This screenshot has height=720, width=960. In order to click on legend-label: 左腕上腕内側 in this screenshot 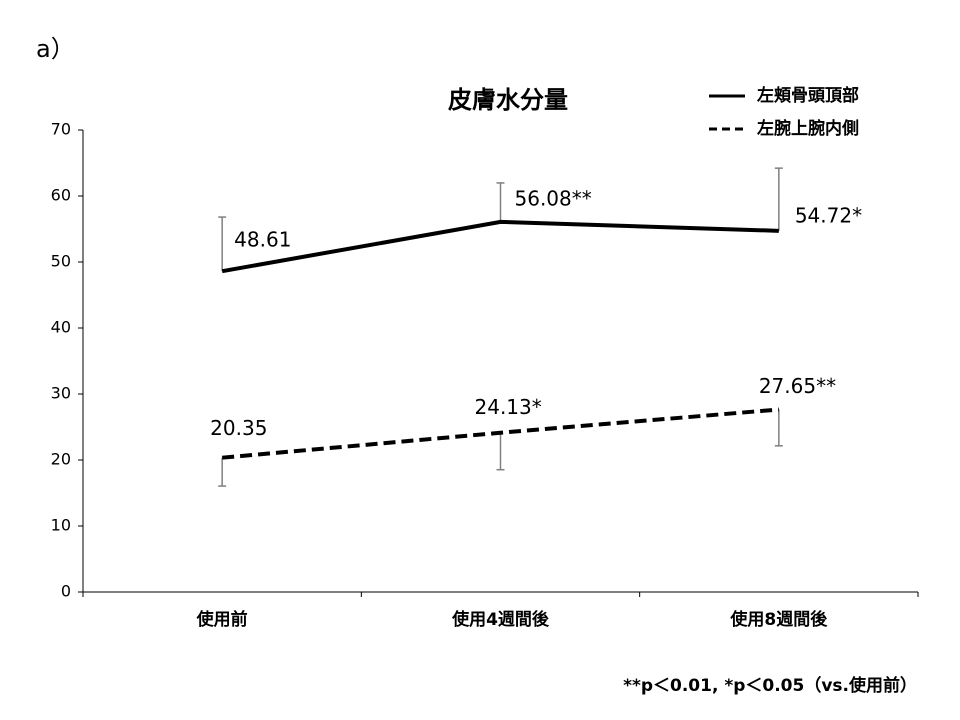, I will do `click(808, 128)`.